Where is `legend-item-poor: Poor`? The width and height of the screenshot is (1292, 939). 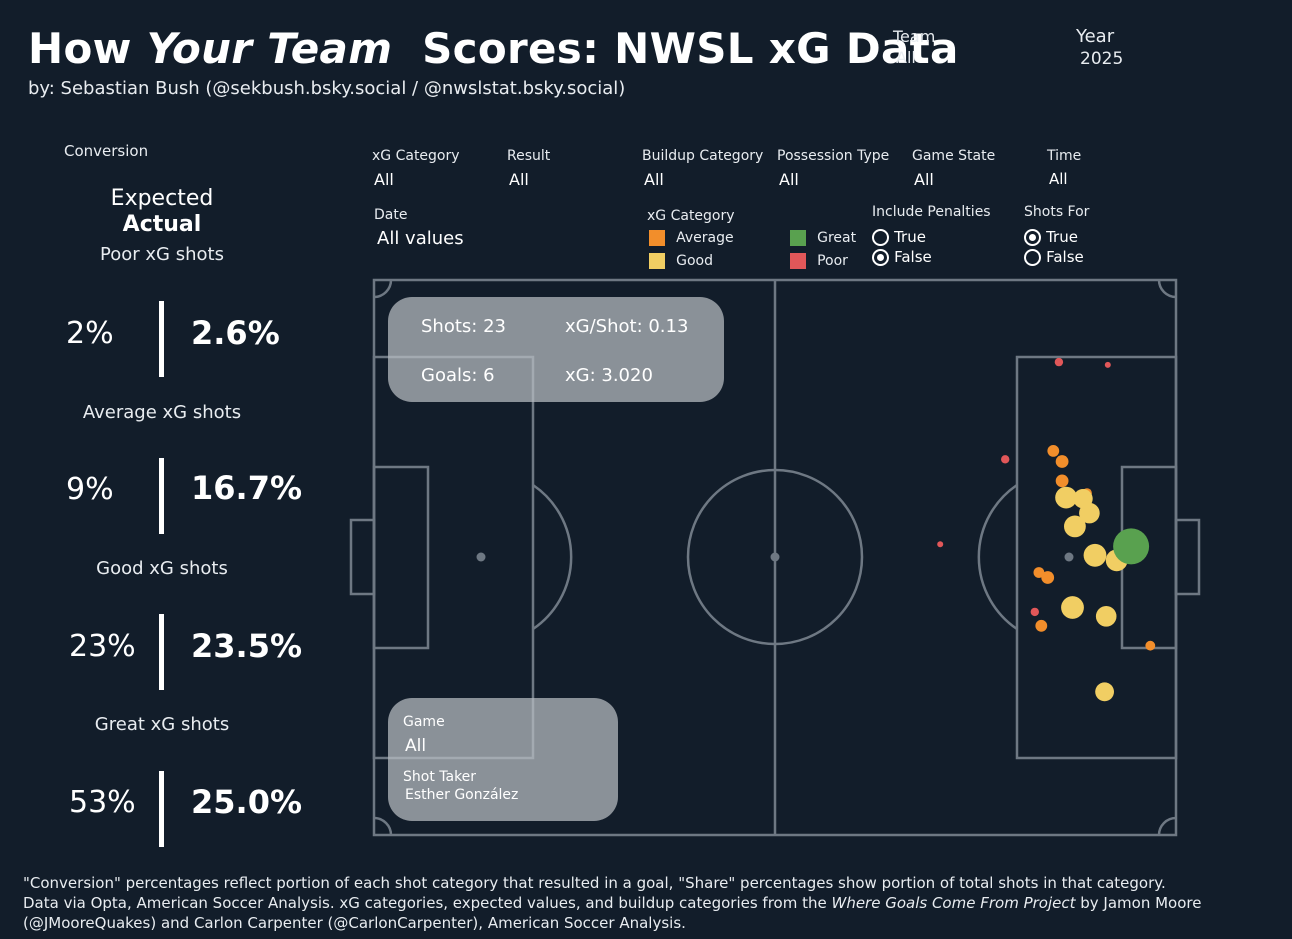
legend-item-poor: Poor is located at coordinates (819, 259).